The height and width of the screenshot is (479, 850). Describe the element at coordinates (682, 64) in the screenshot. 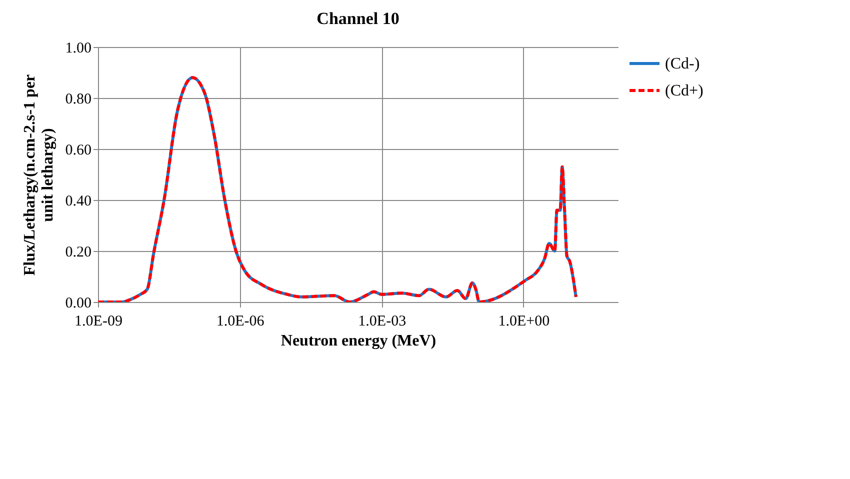

I see `legend-label: (Cd-)` at that location.